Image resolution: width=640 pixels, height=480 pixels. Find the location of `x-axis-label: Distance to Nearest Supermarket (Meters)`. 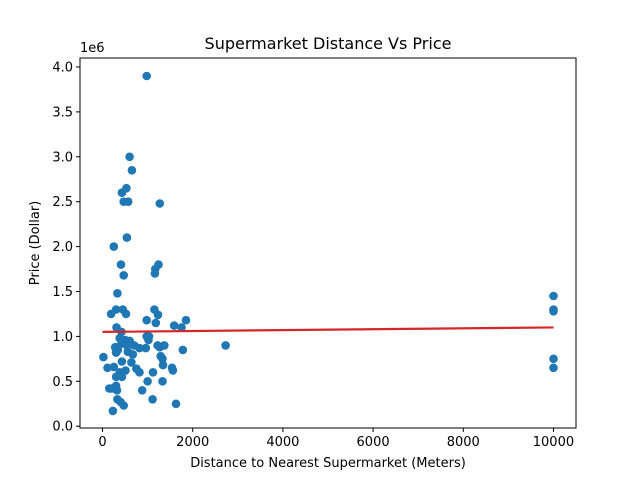

x-axis-label: Distance to Nearest Supermarket (Meters) is located at coordinates (328, 463).